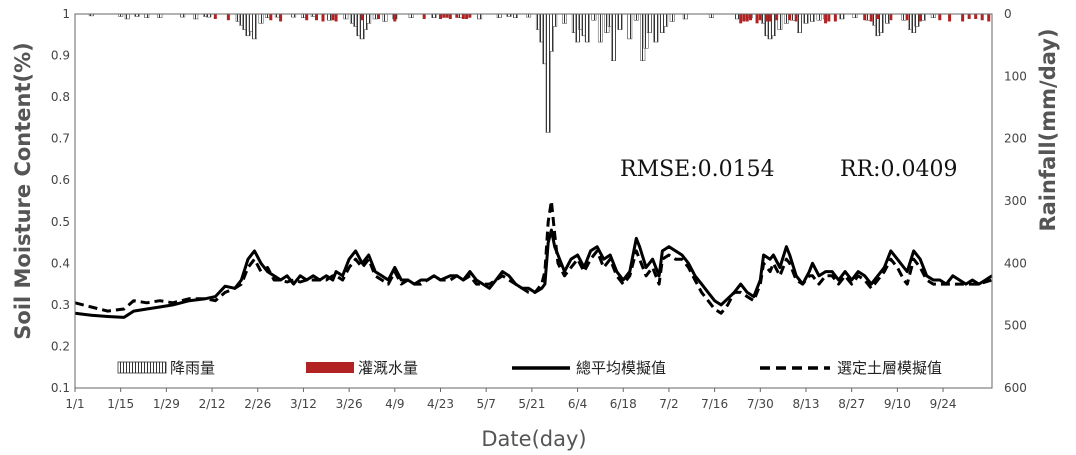 Image resolution: width=1076 pixels, height=455 pixels. What do you see at coordinates (349, 404) in the screenshot?
I see `x-tick-label: 3/26` at bounding box center [349, 404].